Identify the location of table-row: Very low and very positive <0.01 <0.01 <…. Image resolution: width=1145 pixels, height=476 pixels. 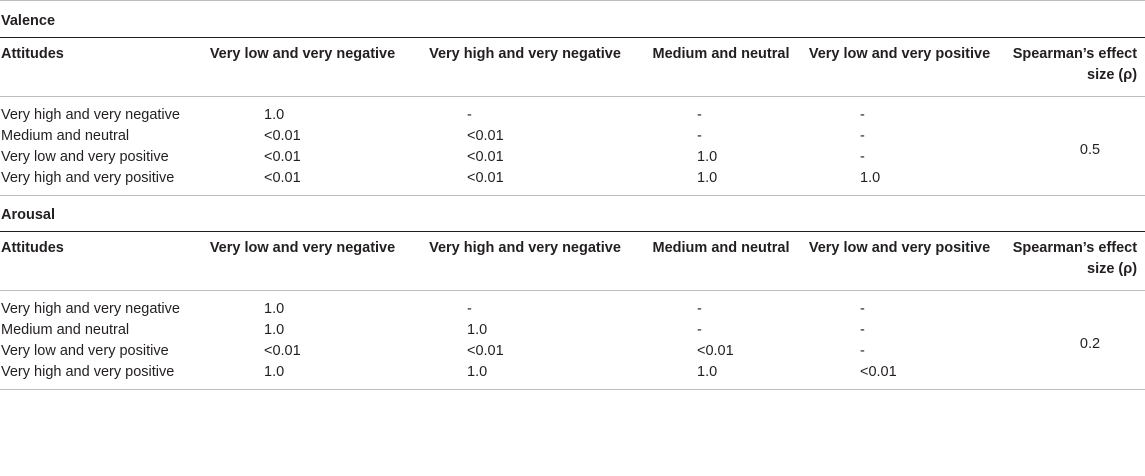
(572, 351).